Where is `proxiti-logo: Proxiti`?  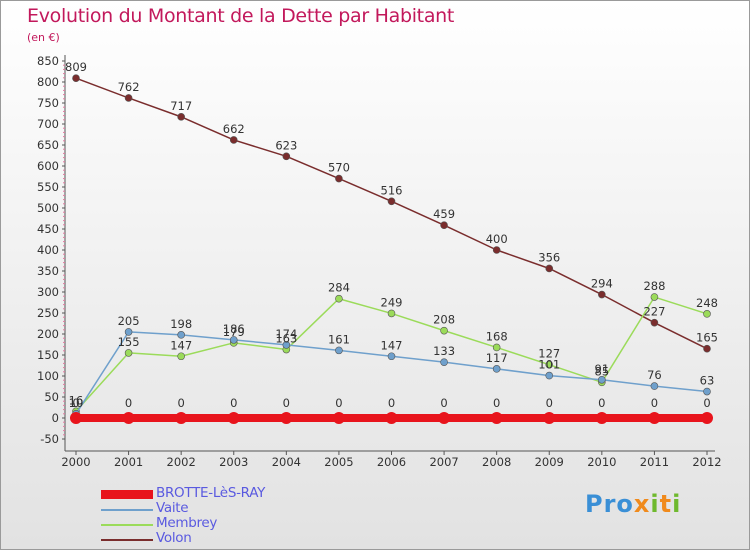
proxiti-logo: Proxiti is located at coordinates (633, 504).